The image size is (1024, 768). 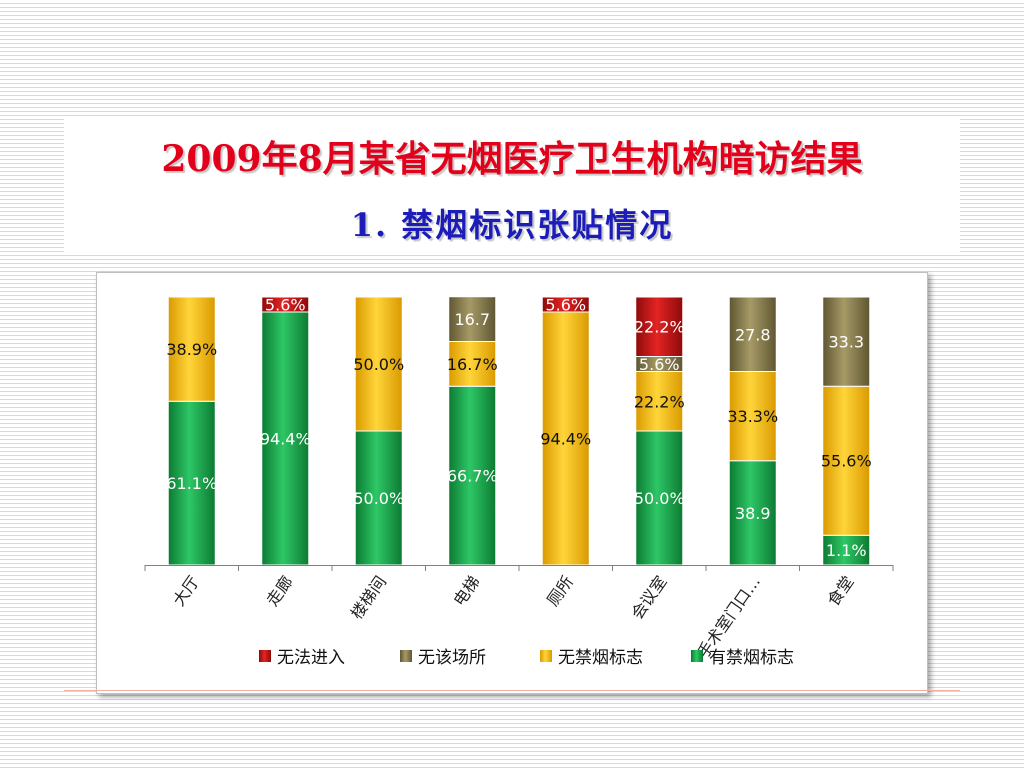 I want to click on data-label: 61.1%, so click(x=191, y=483).